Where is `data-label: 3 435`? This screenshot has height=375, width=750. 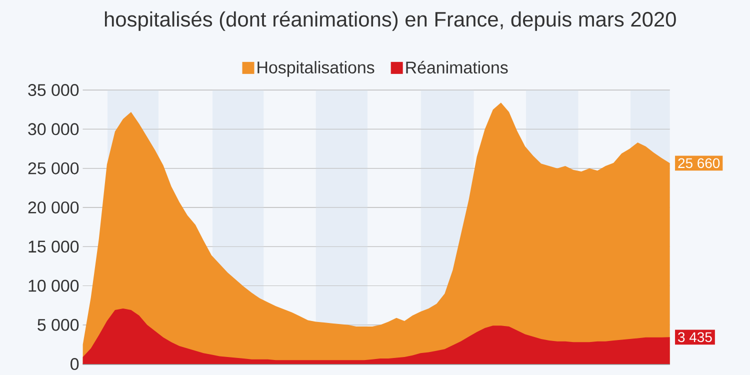
data-label: 3 435 is located at coordinates (695, 337).